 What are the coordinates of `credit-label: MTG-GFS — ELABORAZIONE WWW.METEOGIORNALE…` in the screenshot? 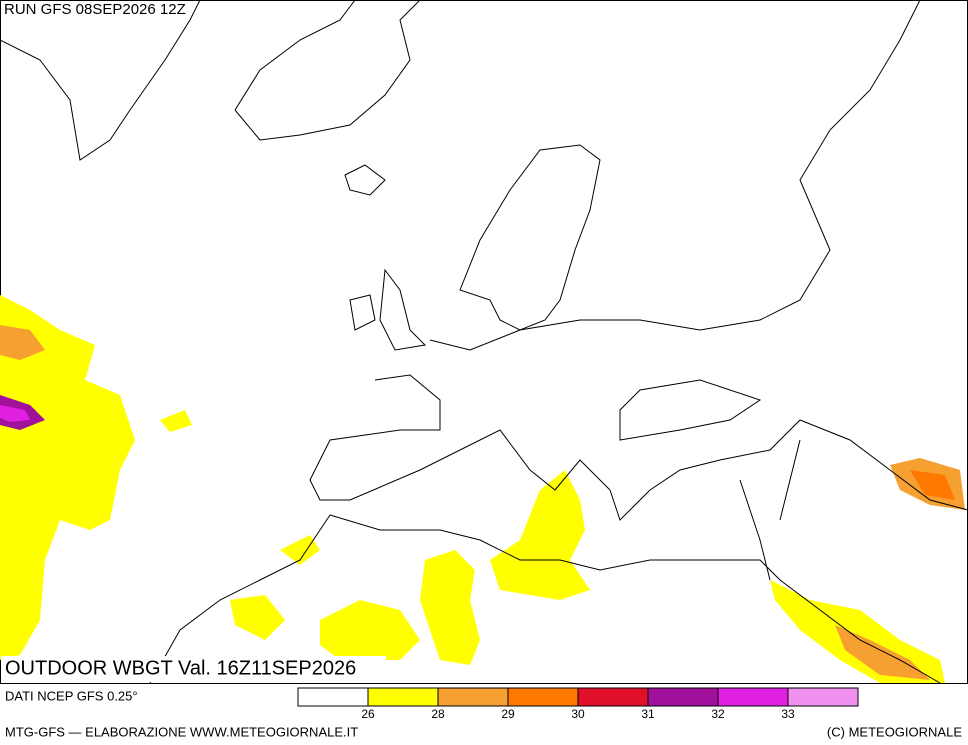 It's located at (181, 731).